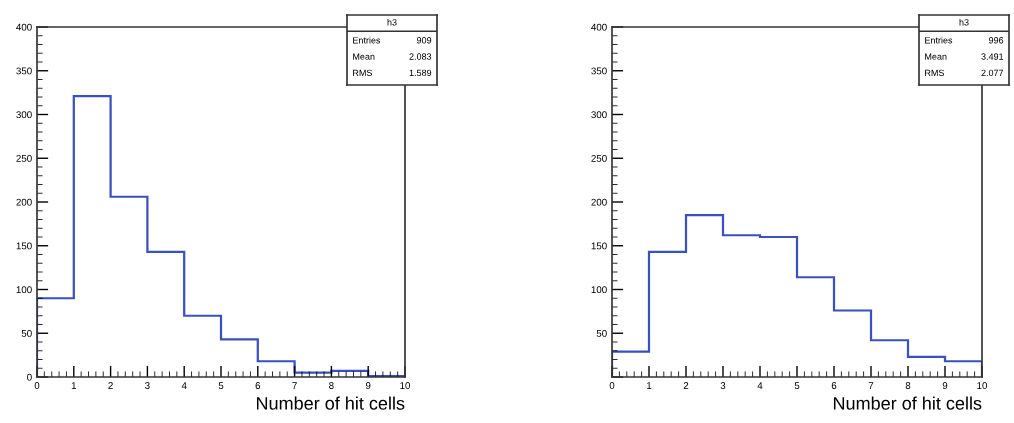  What do you see at coordinates (420, 73) in the screenshot?
I see `text: 1.589` at bounding box center [420, 73].